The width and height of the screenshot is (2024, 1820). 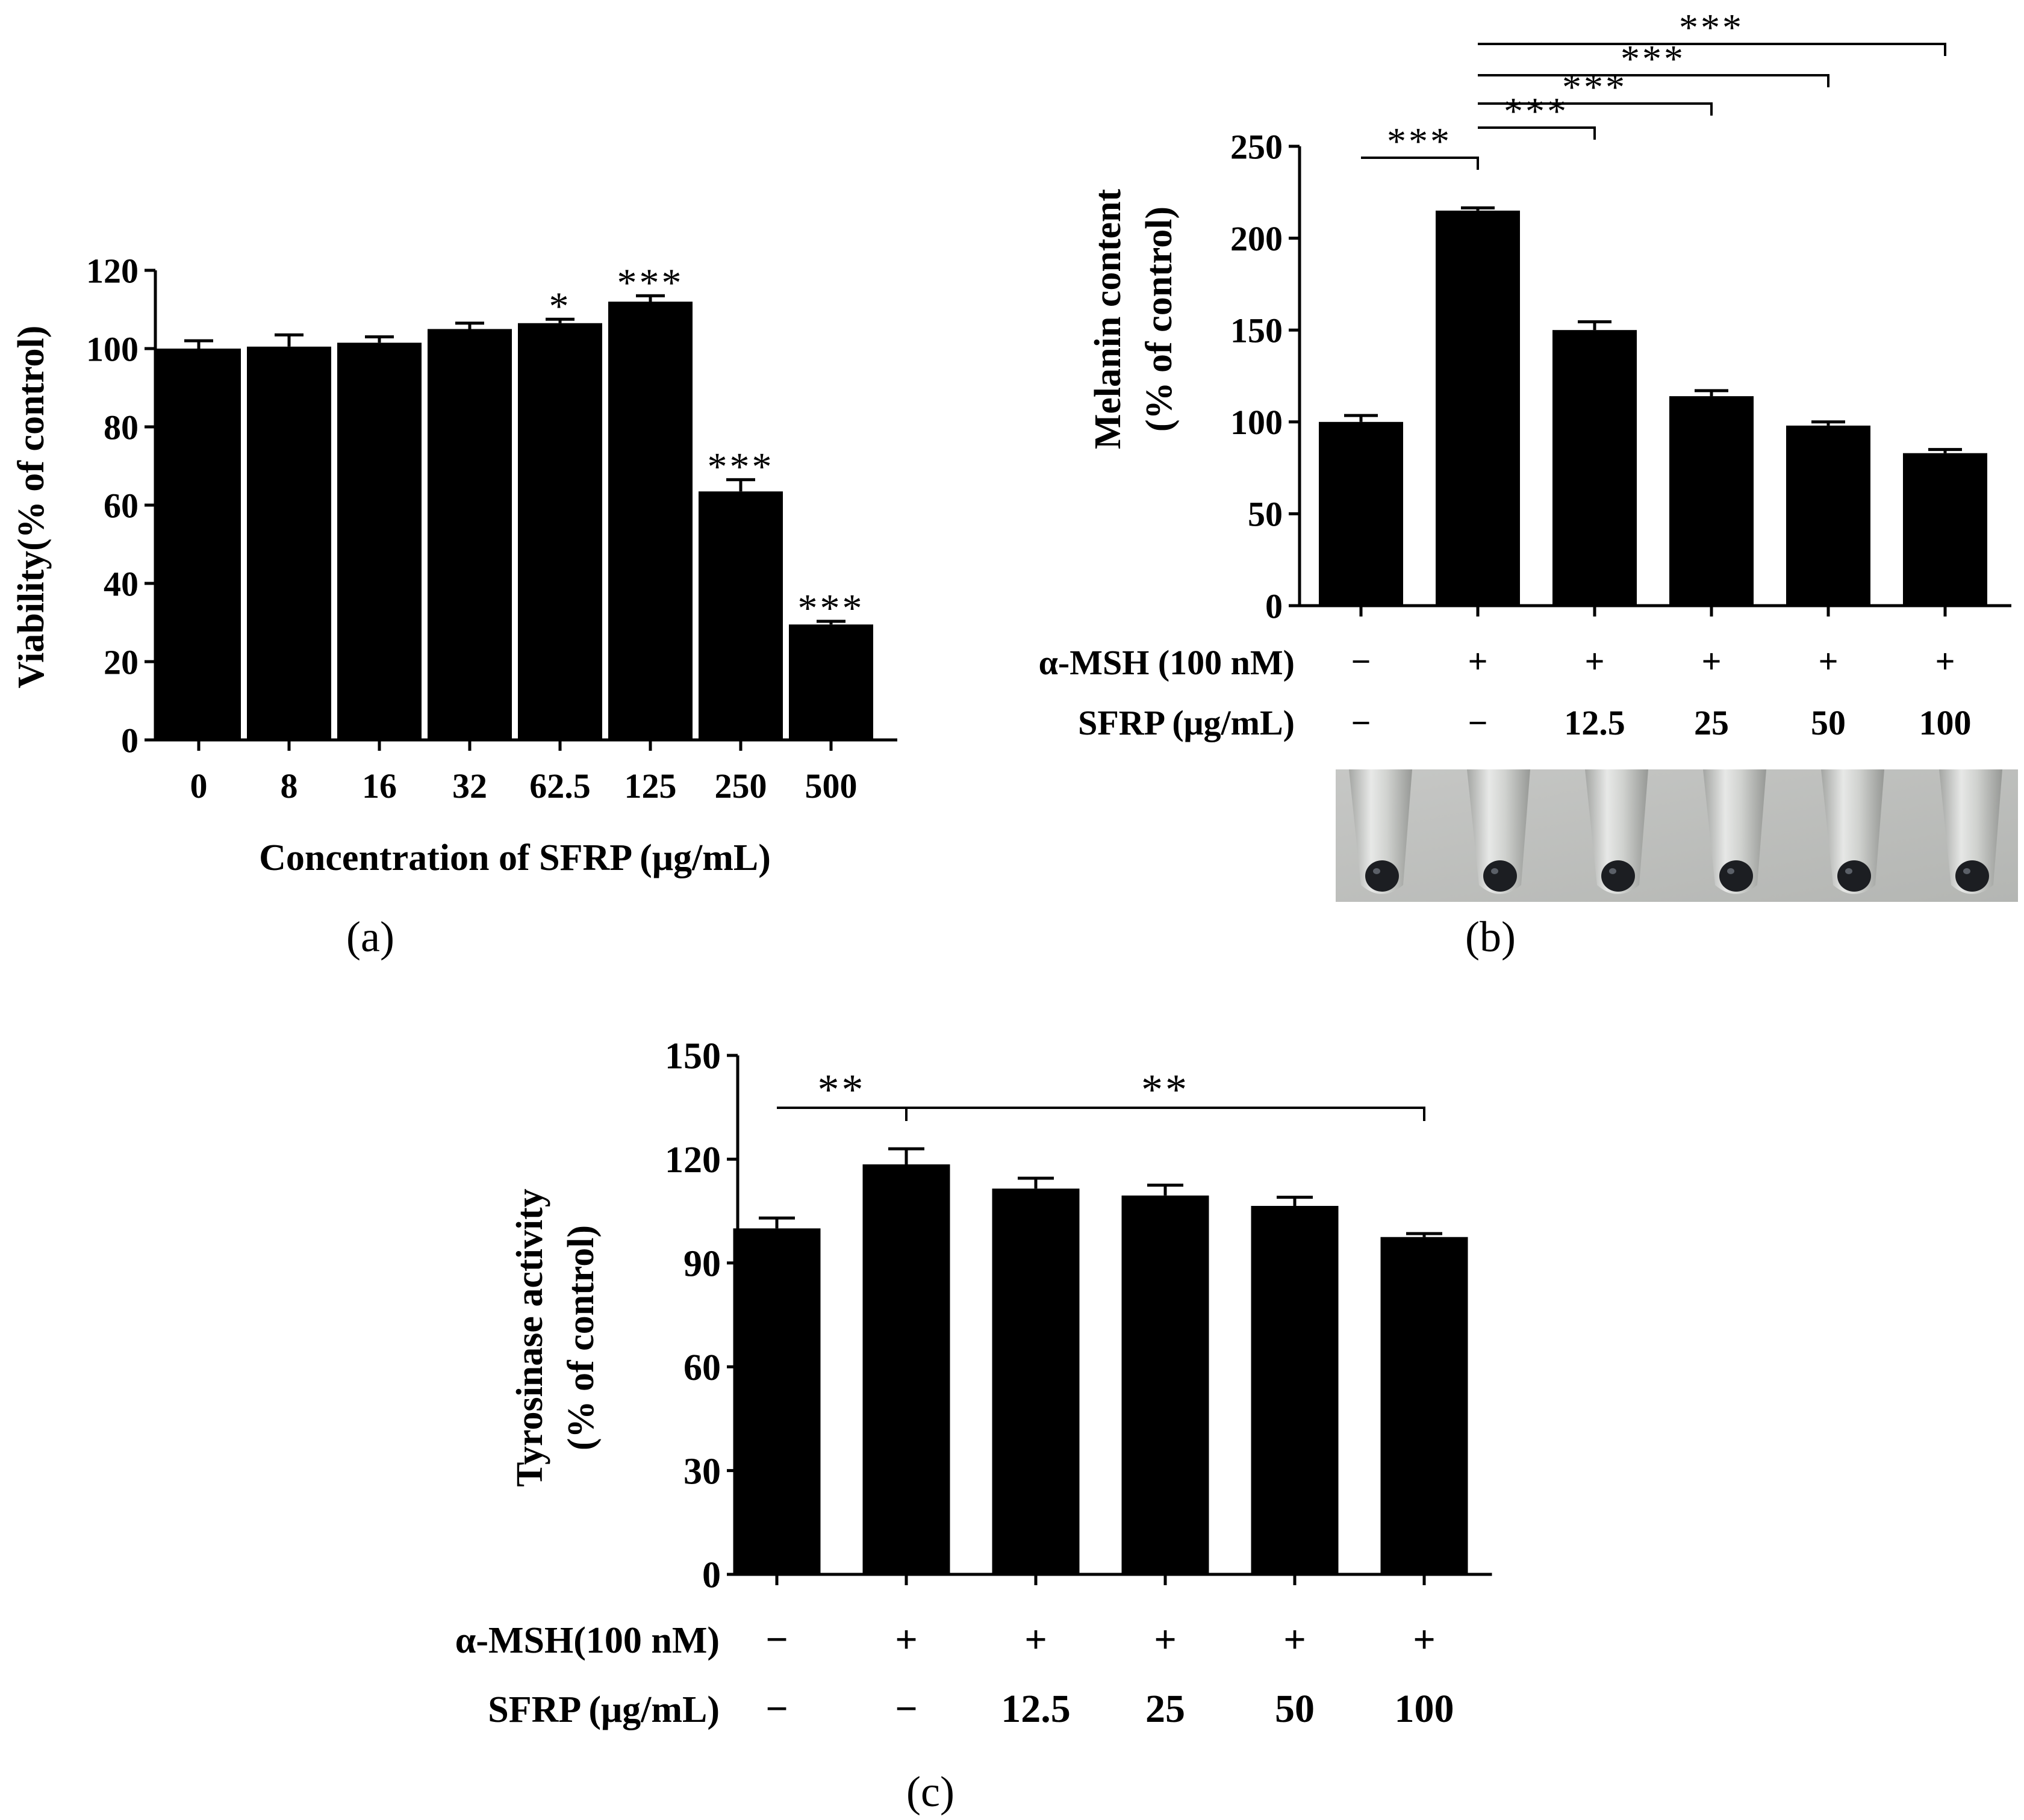 What do you see at coordinates (379, 786) in the screenshot?
I see `x-tick-label: 16` at bounding box center [379, 786].